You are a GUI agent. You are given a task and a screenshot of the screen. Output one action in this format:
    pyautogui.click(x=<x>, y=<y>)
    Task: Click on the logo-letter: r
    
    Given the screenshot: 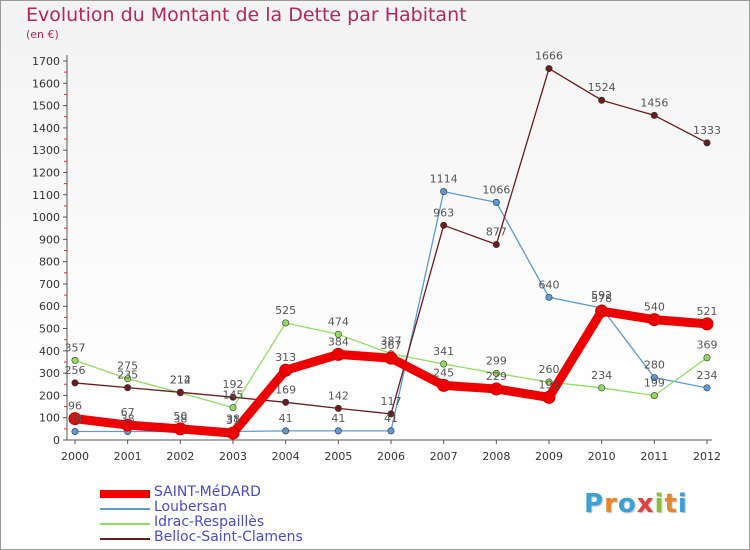 What is the action you would take?
    pyautogui.click(x=611, y=504)
    